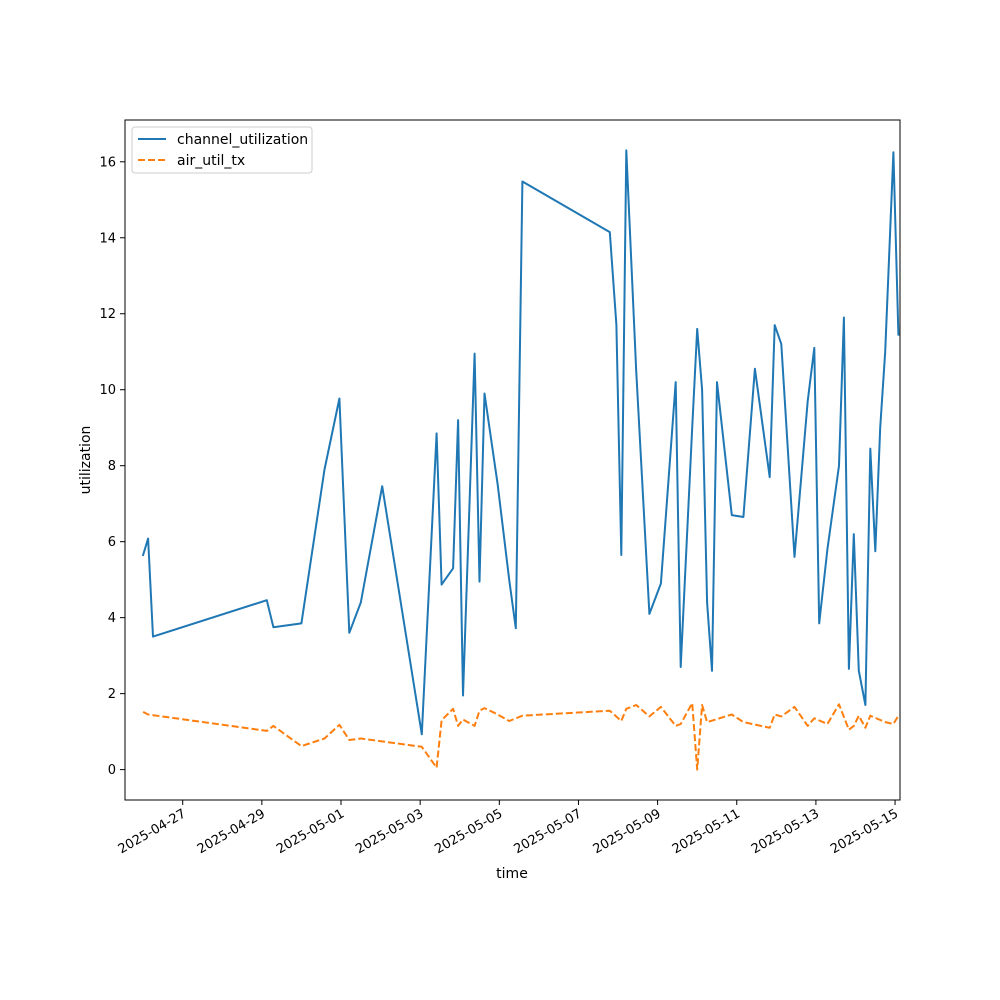  What do you see at coordinates (242, 140) in the screenshot?
I see `legend-label-channel-utilization: channel_utilization` at bounding box center [242, 140].